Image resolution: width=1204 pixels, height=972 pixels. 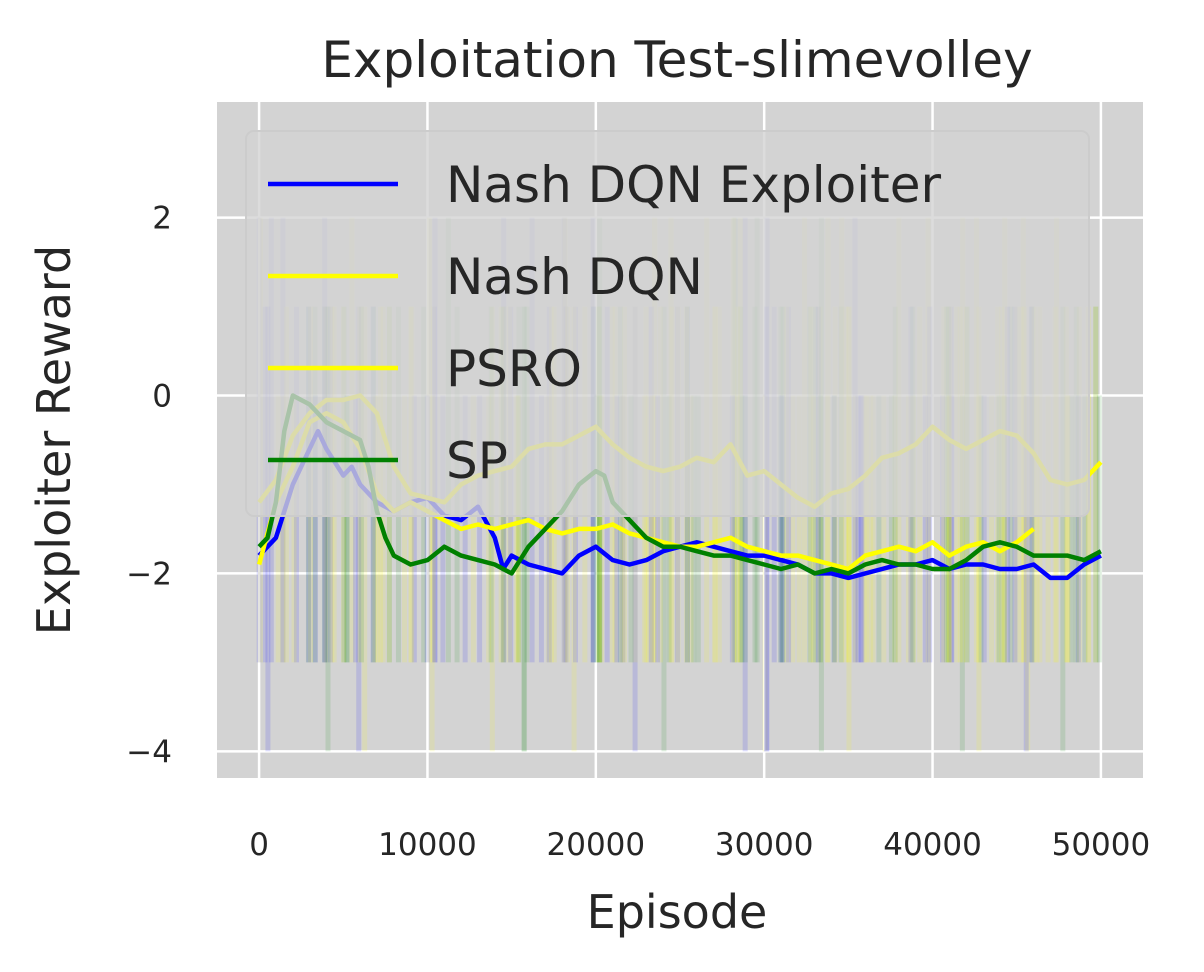 I want to click on y-axis-title: Exploiter Reward, so click(x=54, y=440).